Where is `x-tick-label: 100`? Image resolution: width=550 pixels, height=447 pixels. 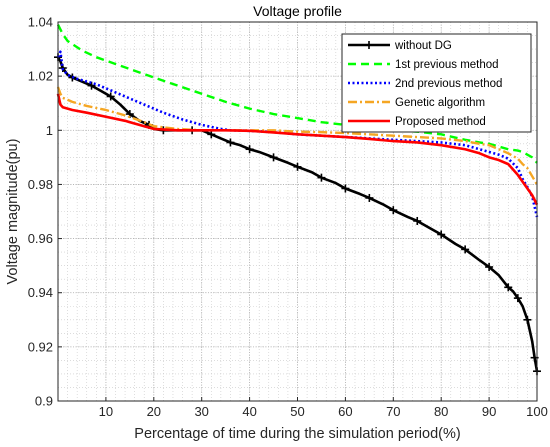 x-tick-label: 100 is located at coordinates (537, 411).